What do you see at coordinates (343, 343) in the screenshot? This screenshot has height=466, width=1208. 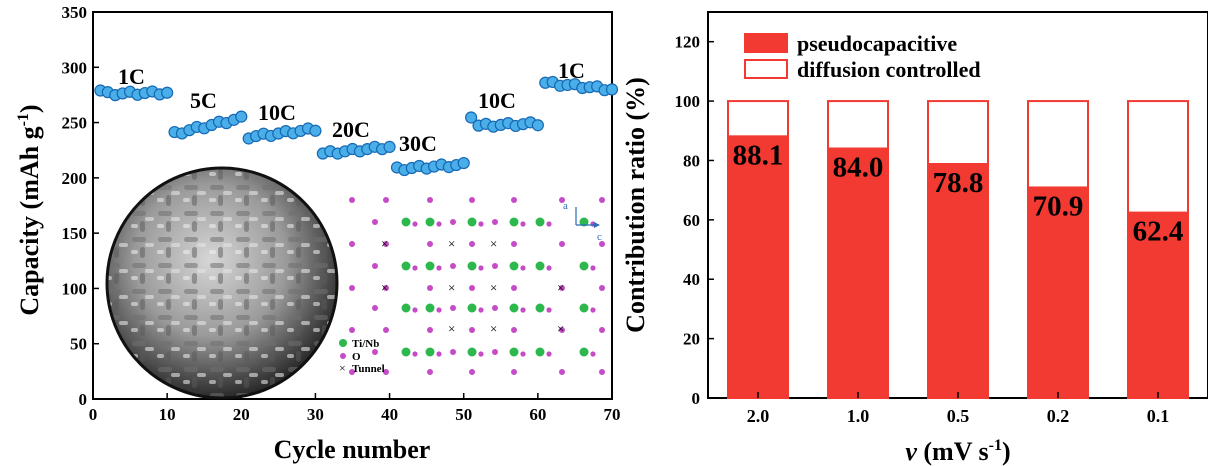 I see `legend-ti-nb-marker` at bounding box center [343, 343].